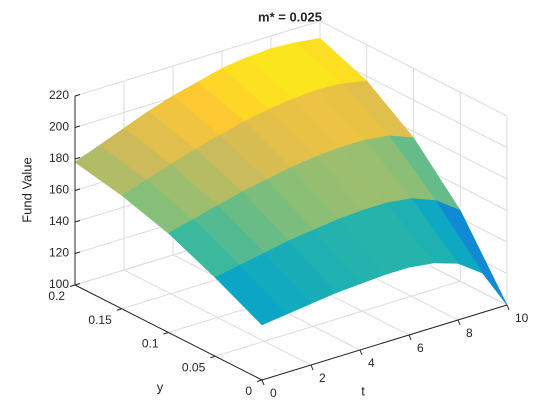 The height and width of the screenshot is (420, 560). I want to click on x-axis-line, so click(384, 342).